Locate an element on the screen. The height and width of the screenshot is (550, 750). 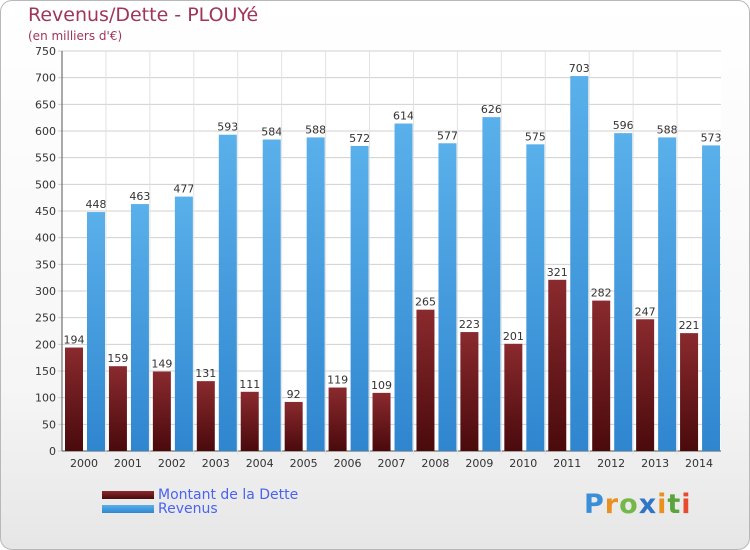
data-label-revenue-2008: 577 is located at coordinates (447, 135).